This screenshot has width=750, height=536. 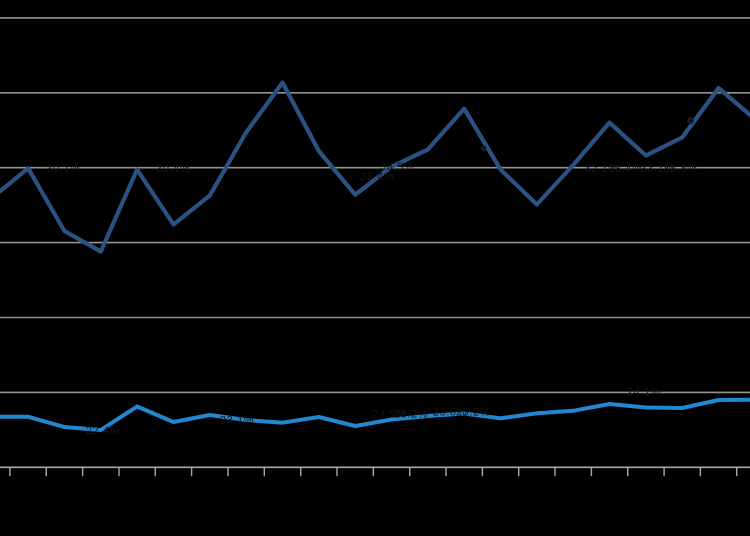 What do you see at coordinates (397, 167) in the screenshot?
I see `svg-text: 33.5%` at bounding box center [397, 167].